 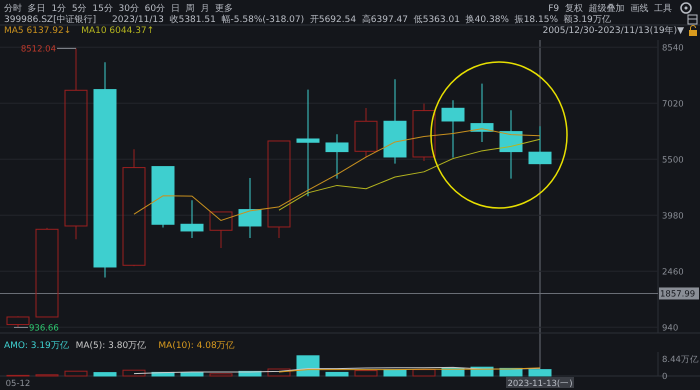 What do you see at coordinates (119, 8) in the screenshot?
I see `text: 分时 多日 1分 5分 15分 30分 60分 日 周 月 更多` at bounding box center [119, 8].